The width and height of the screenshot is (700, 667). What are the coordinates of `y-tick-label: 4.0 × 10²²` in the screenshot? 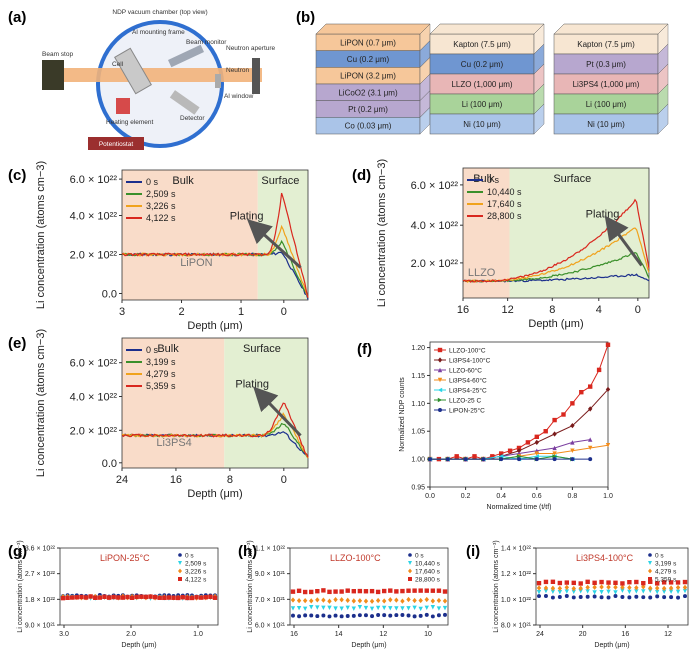 It's located at (435, 226).